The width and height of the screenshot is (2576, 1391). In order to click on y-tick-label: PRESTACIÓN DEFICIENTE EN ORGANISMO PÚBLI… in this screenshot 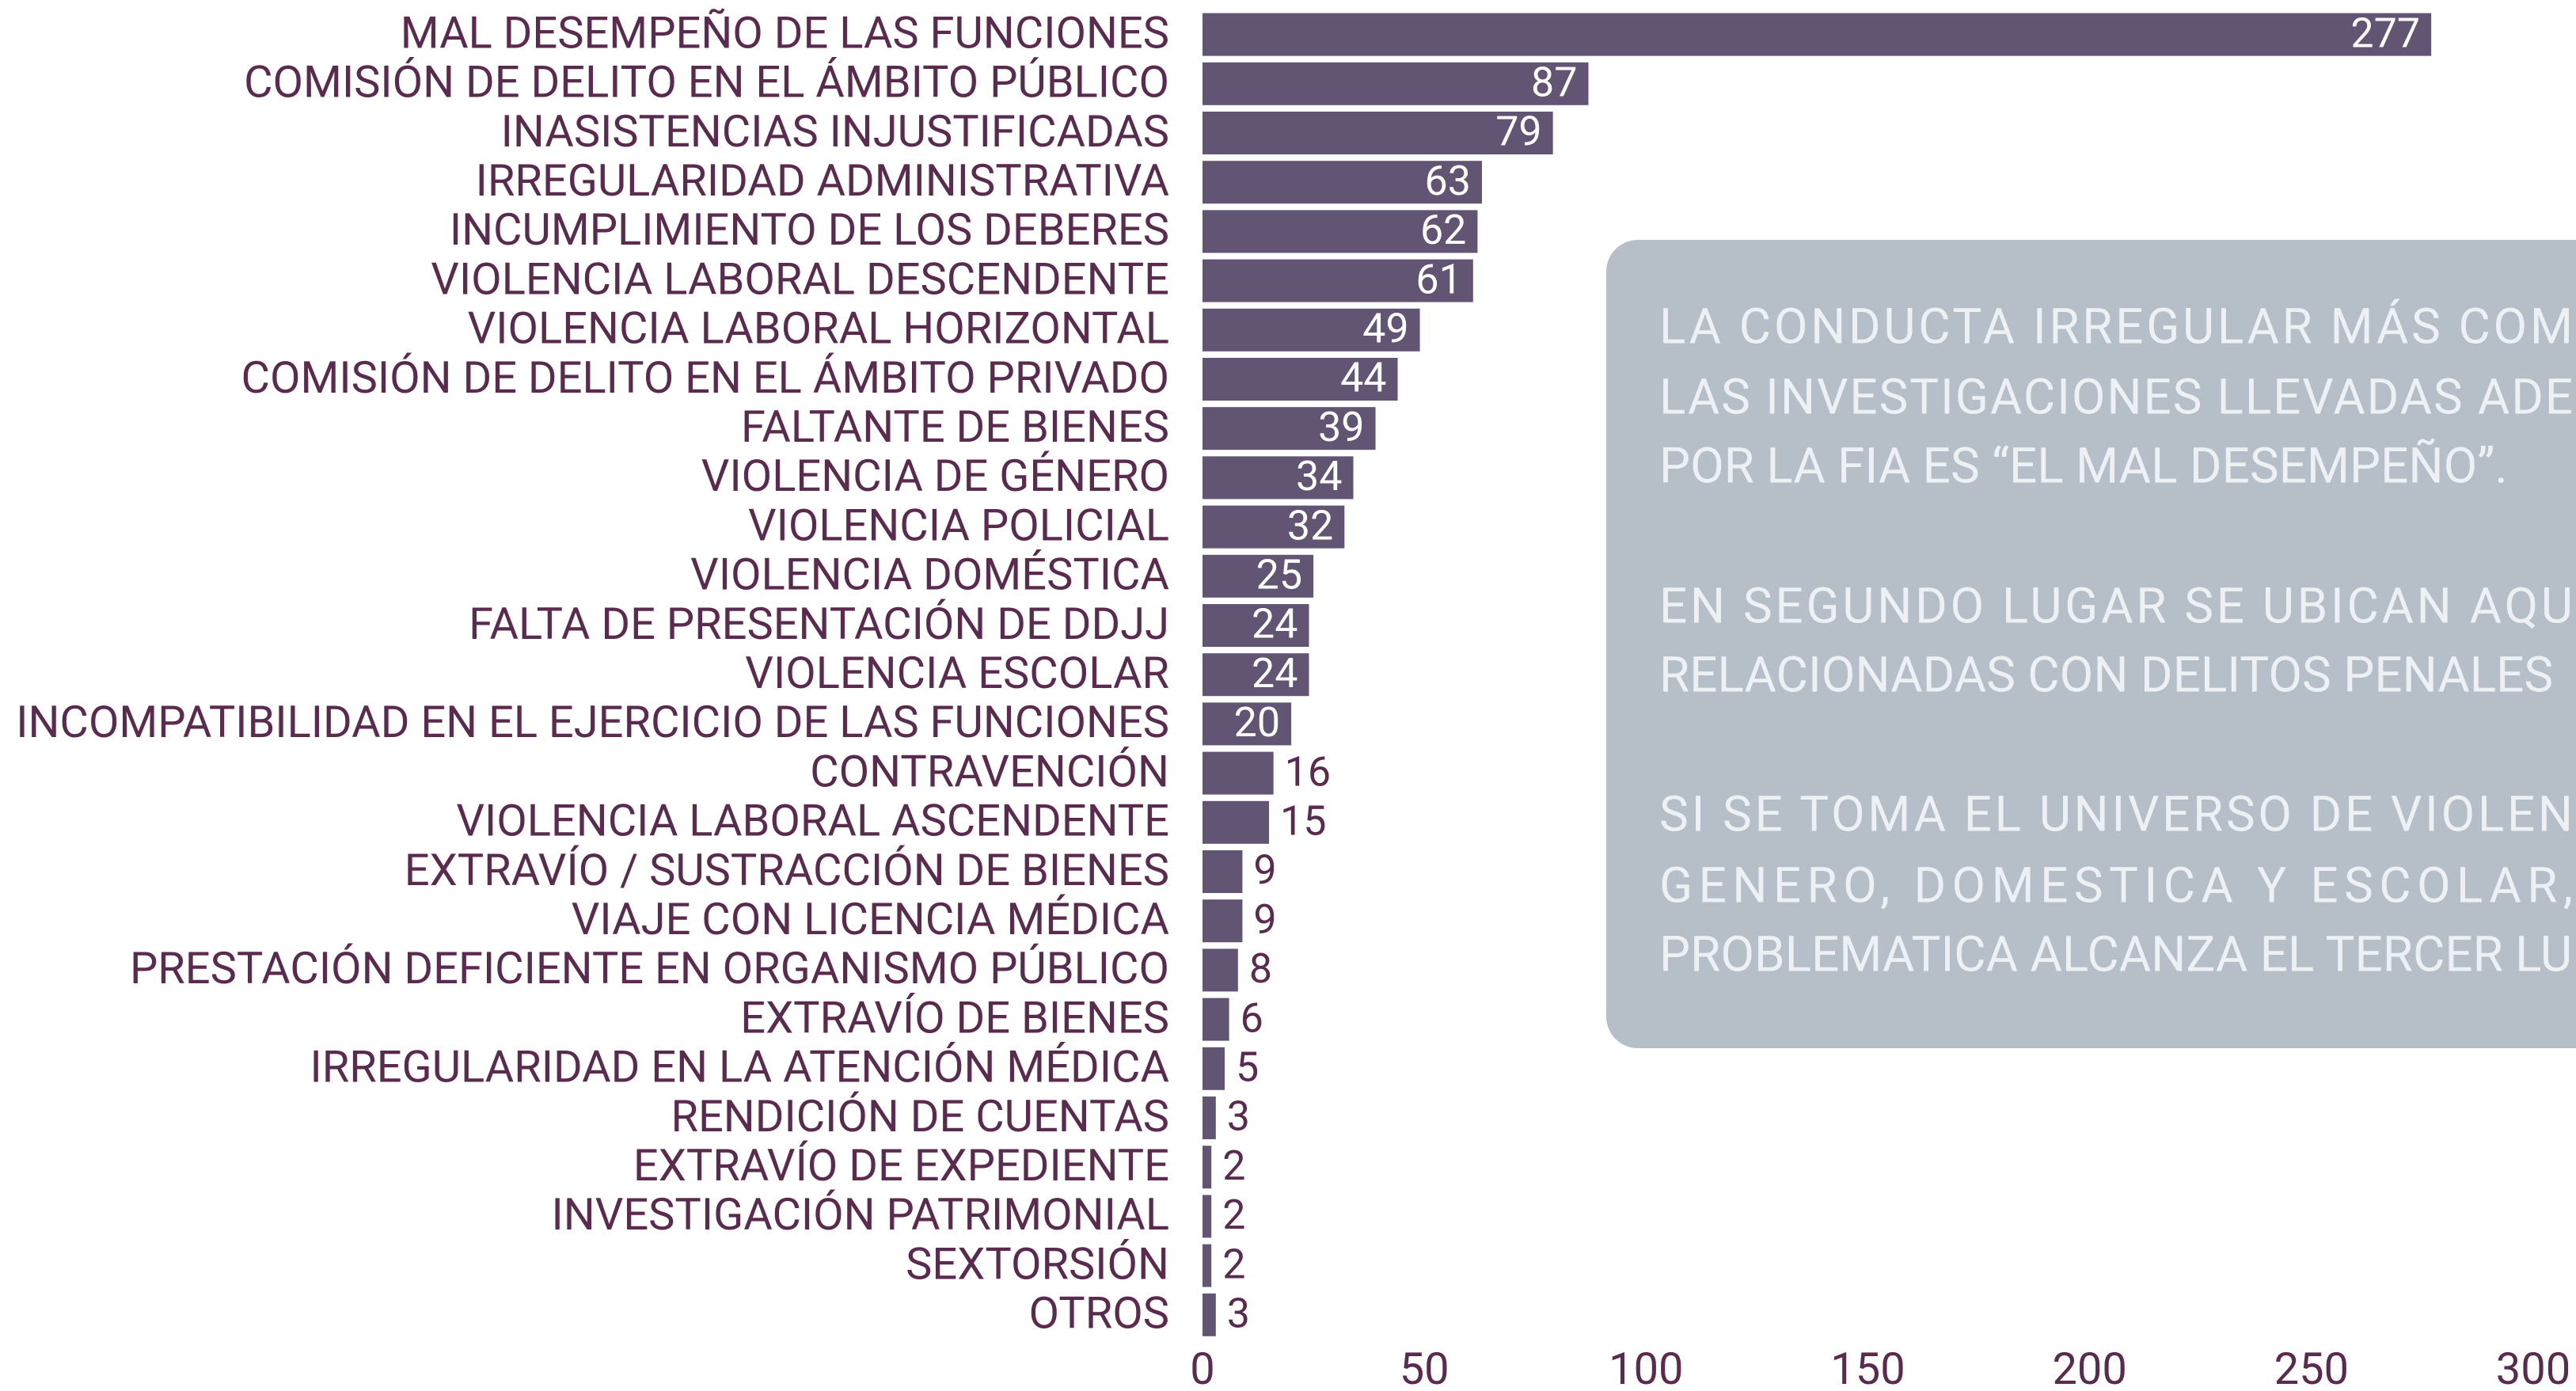, I will do `click(649, 968)`.